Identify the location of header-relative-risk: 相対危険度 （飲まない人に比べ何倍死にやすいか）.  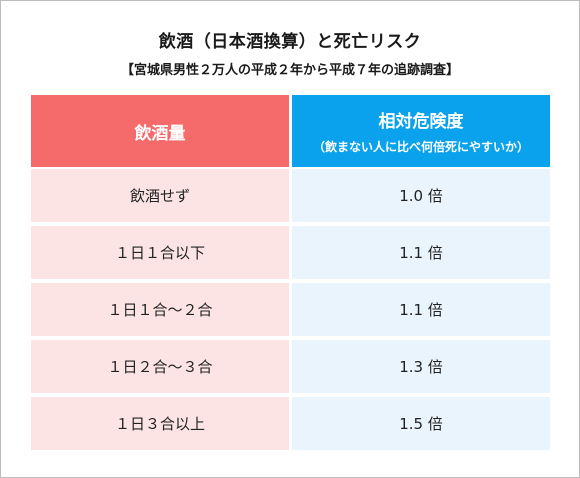
(421, 131).